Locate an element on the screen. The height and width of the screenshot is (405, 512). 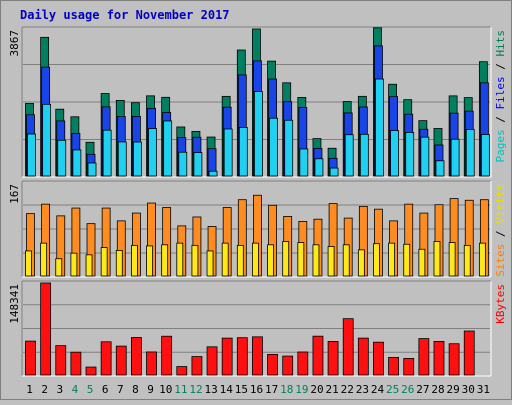
x-tick-label: 27 is located at coordinates (422, 389).